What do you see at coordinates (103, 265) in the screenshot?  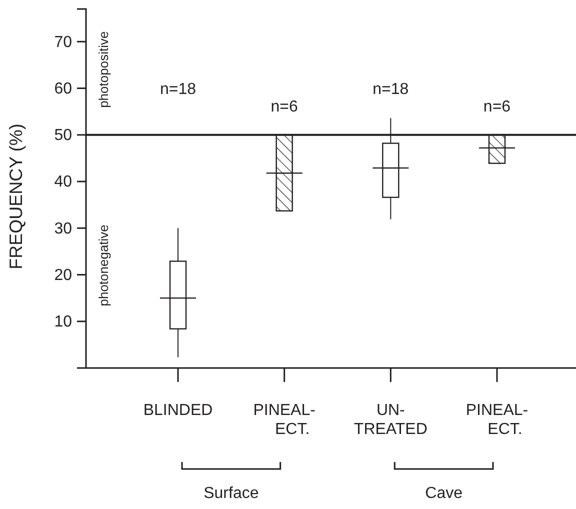 I see `annotation: photonegative` at bounding box center [103, 265].